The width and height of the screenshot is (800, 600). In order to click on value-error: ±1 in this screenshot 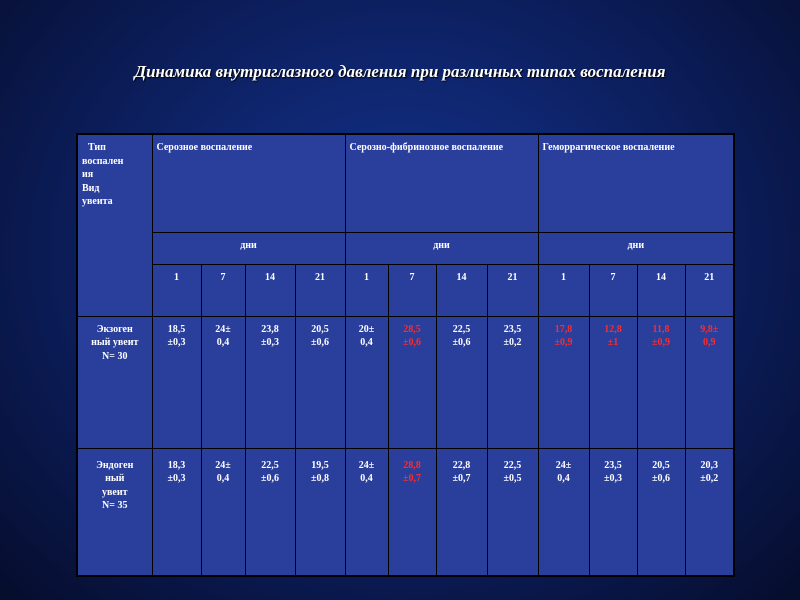, I will do `click(613, 342)`.